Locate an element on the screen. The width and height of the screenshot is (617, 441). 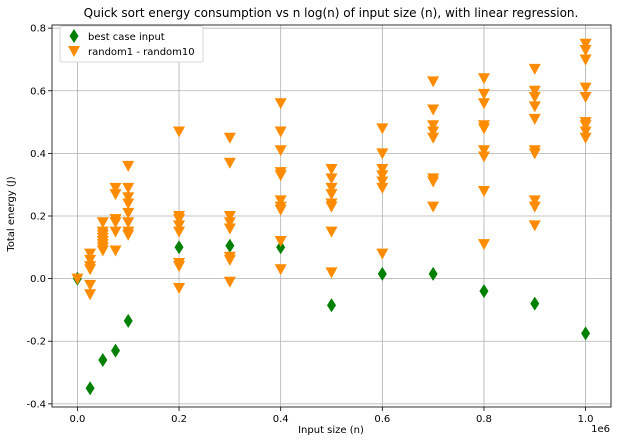
legend-label-random: random1 - random10 is located at coordinates (141, 52).